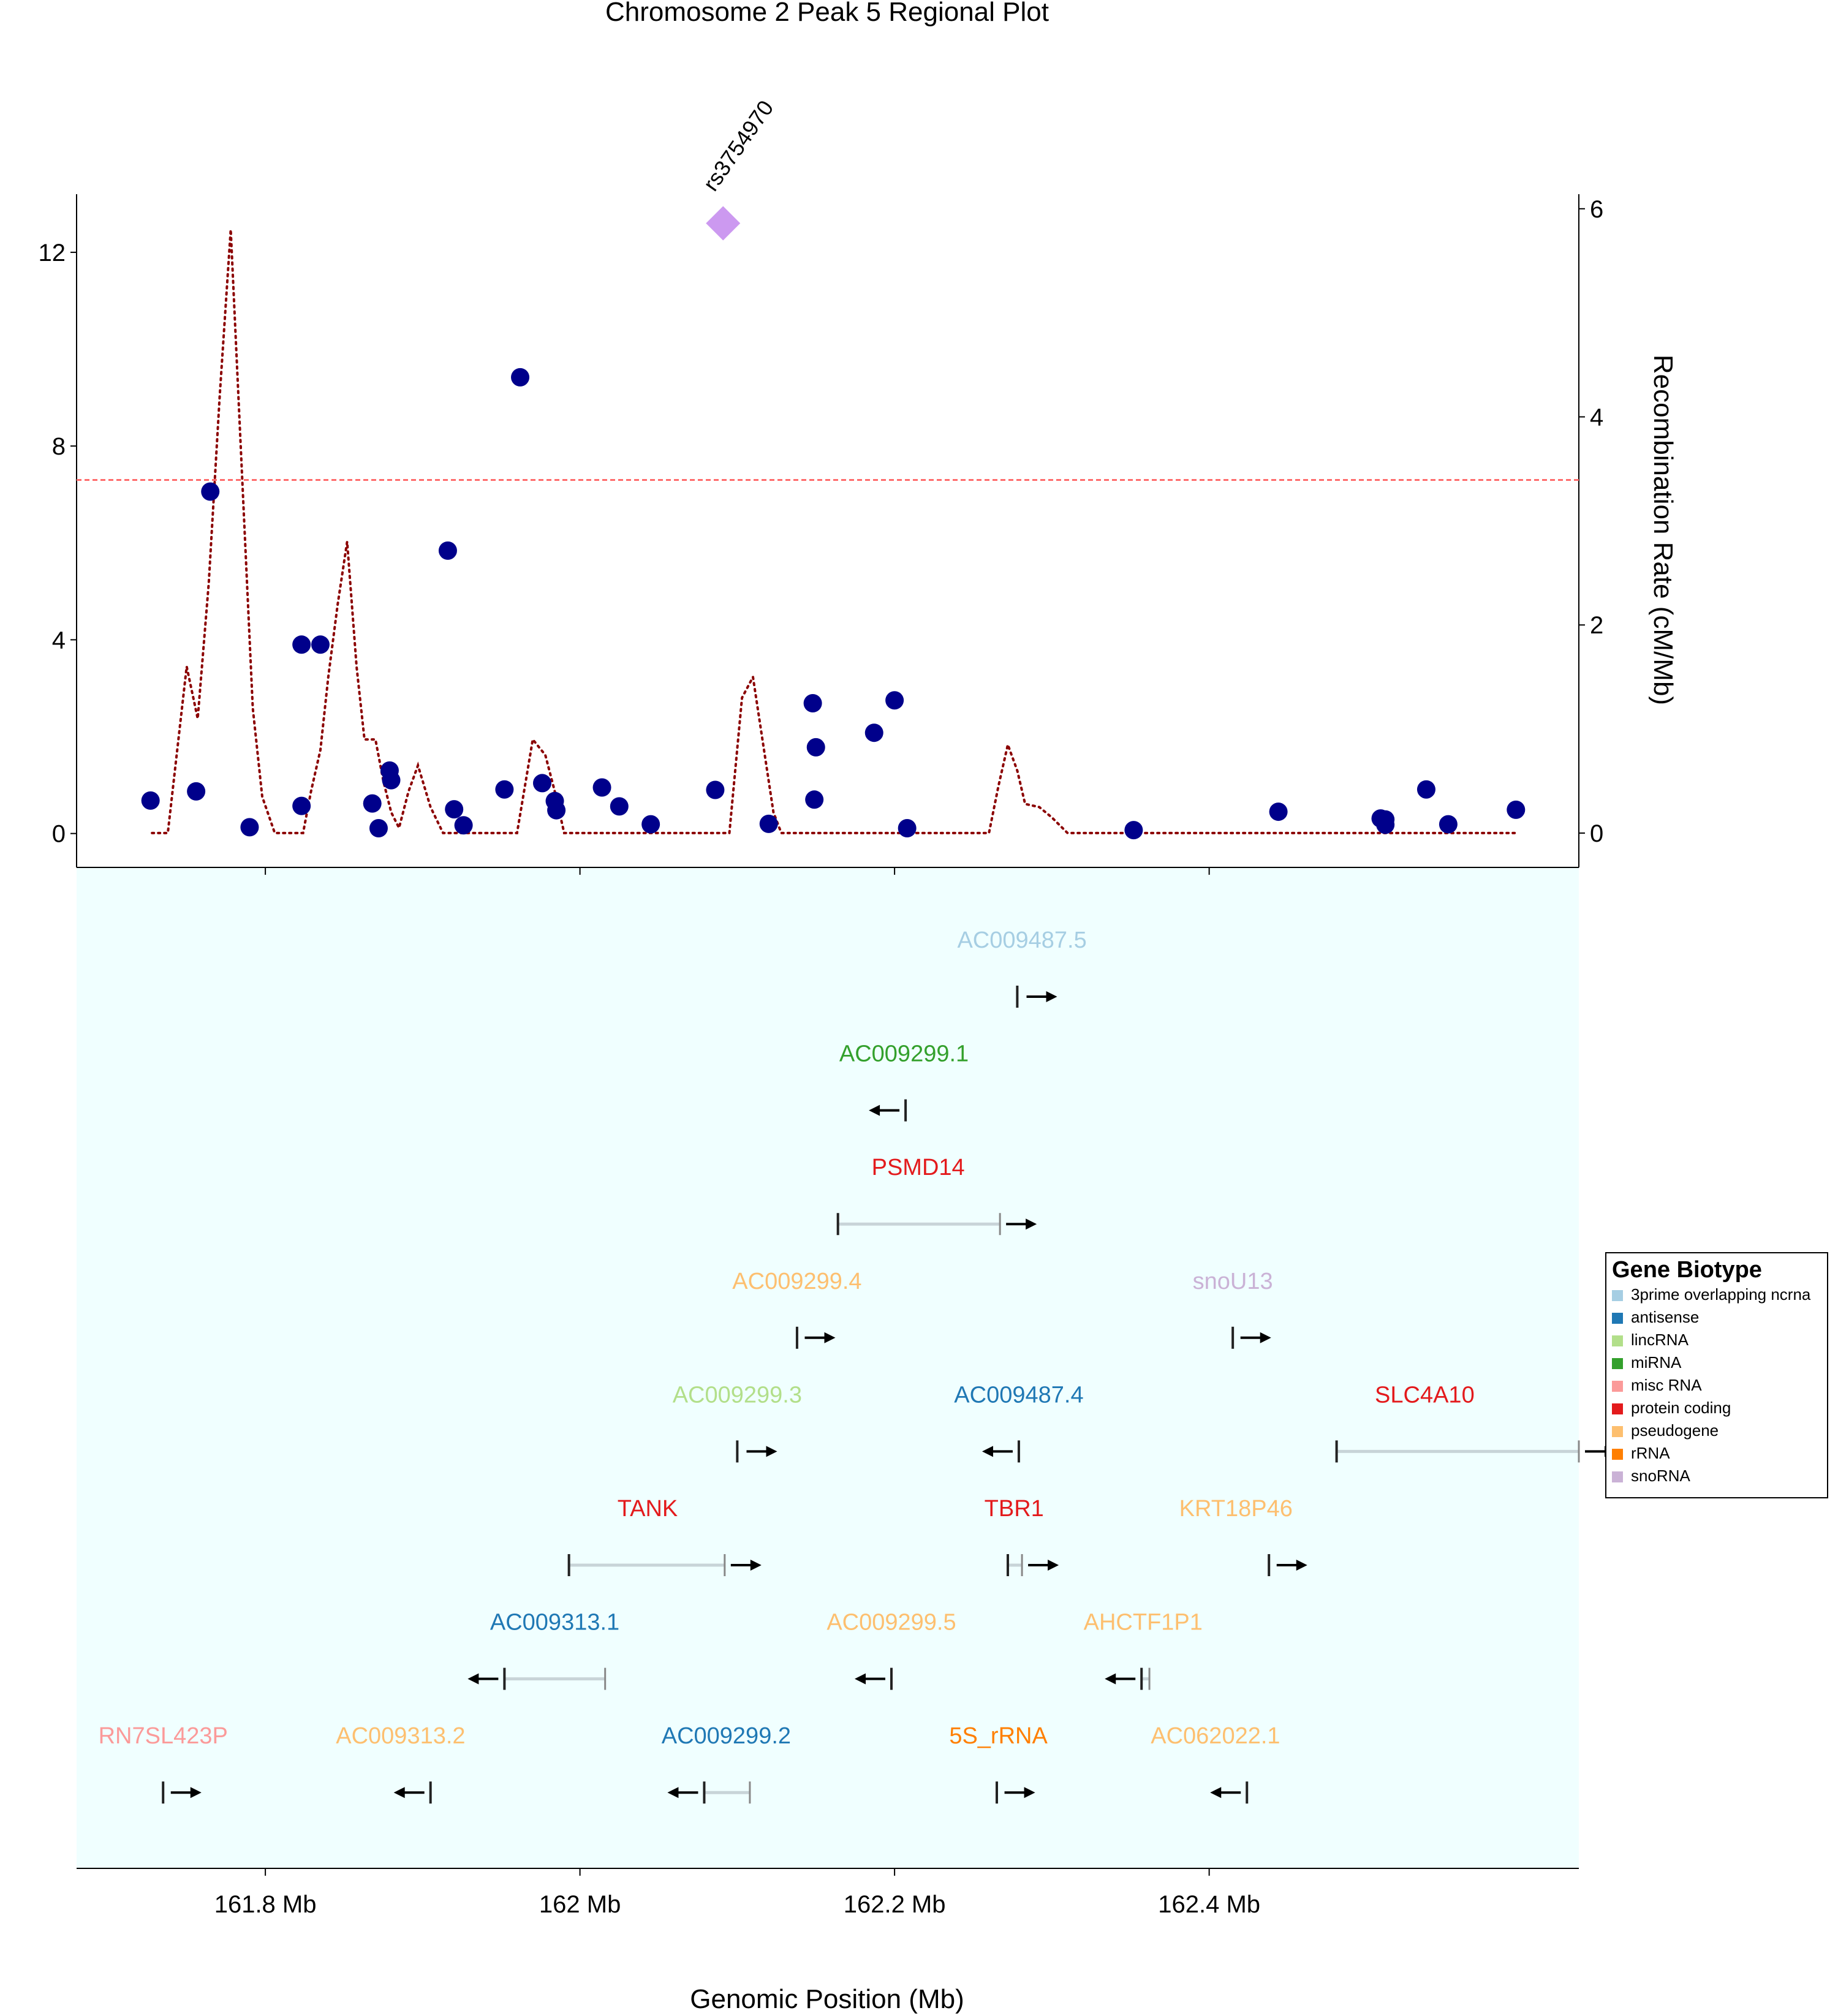 This screenshot has width=1838, height=2016. Describe the element at coordinates (999, 1763) in the screenshot. I see `gene-5s-rrna: 5S_rRNA` at that location.